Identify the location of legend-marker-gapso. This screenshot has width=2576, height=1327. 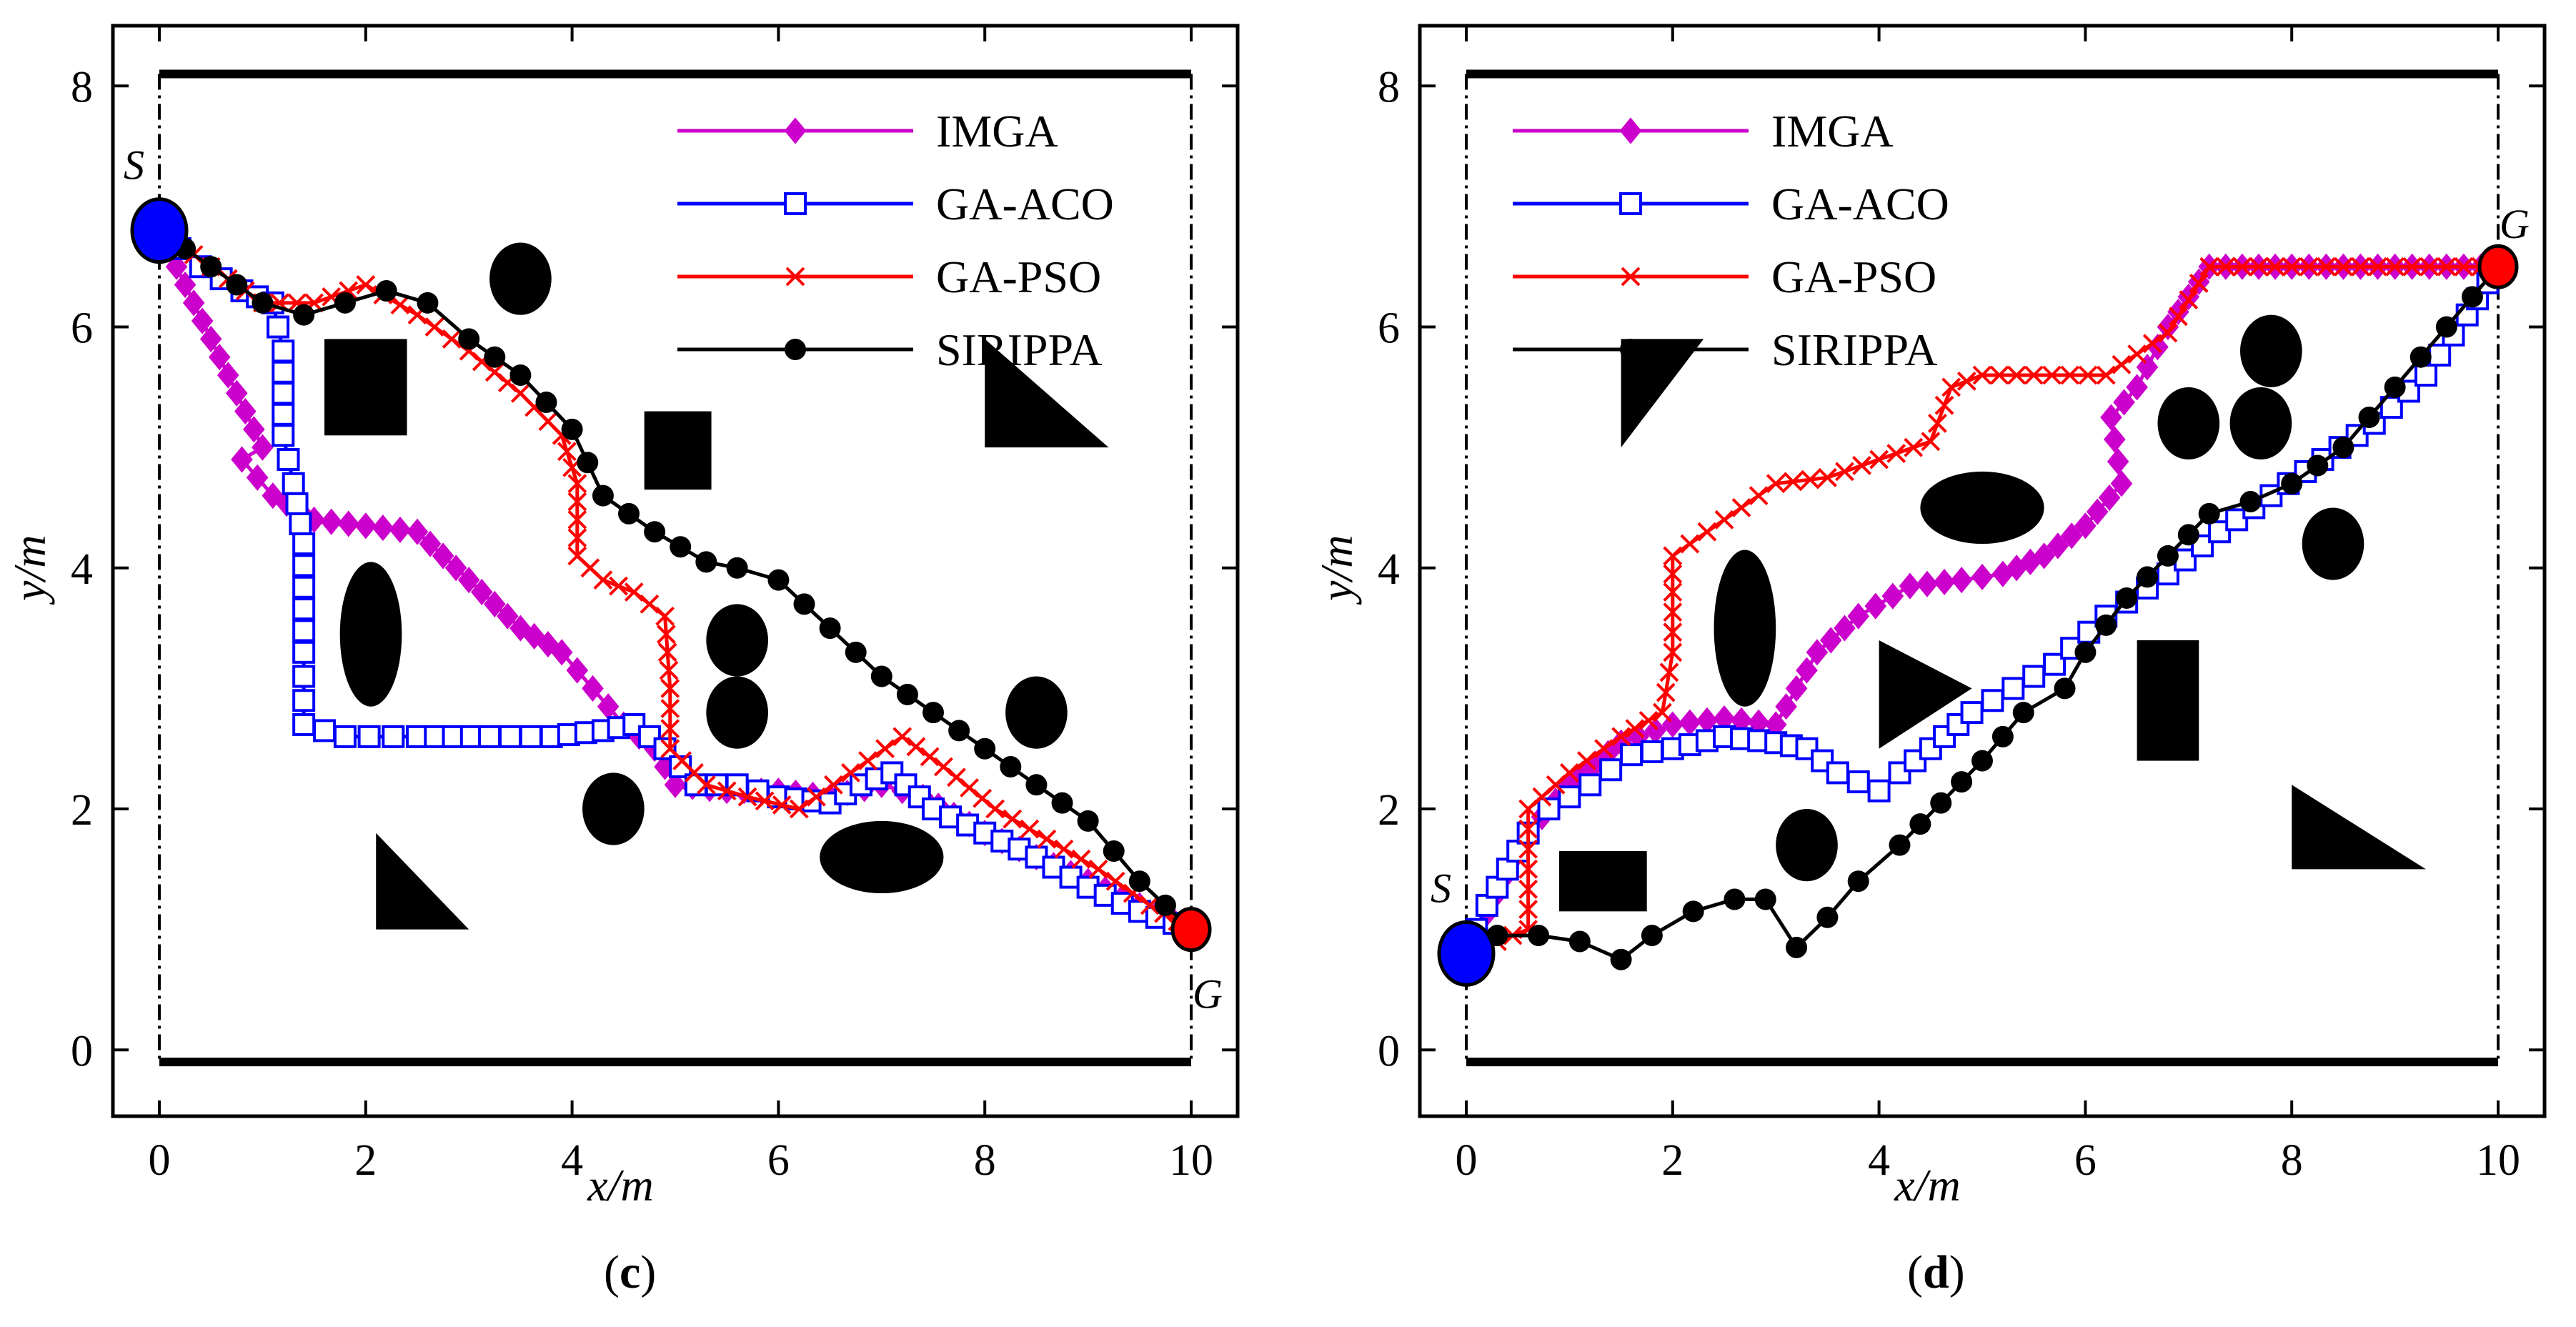
(1631, 277).